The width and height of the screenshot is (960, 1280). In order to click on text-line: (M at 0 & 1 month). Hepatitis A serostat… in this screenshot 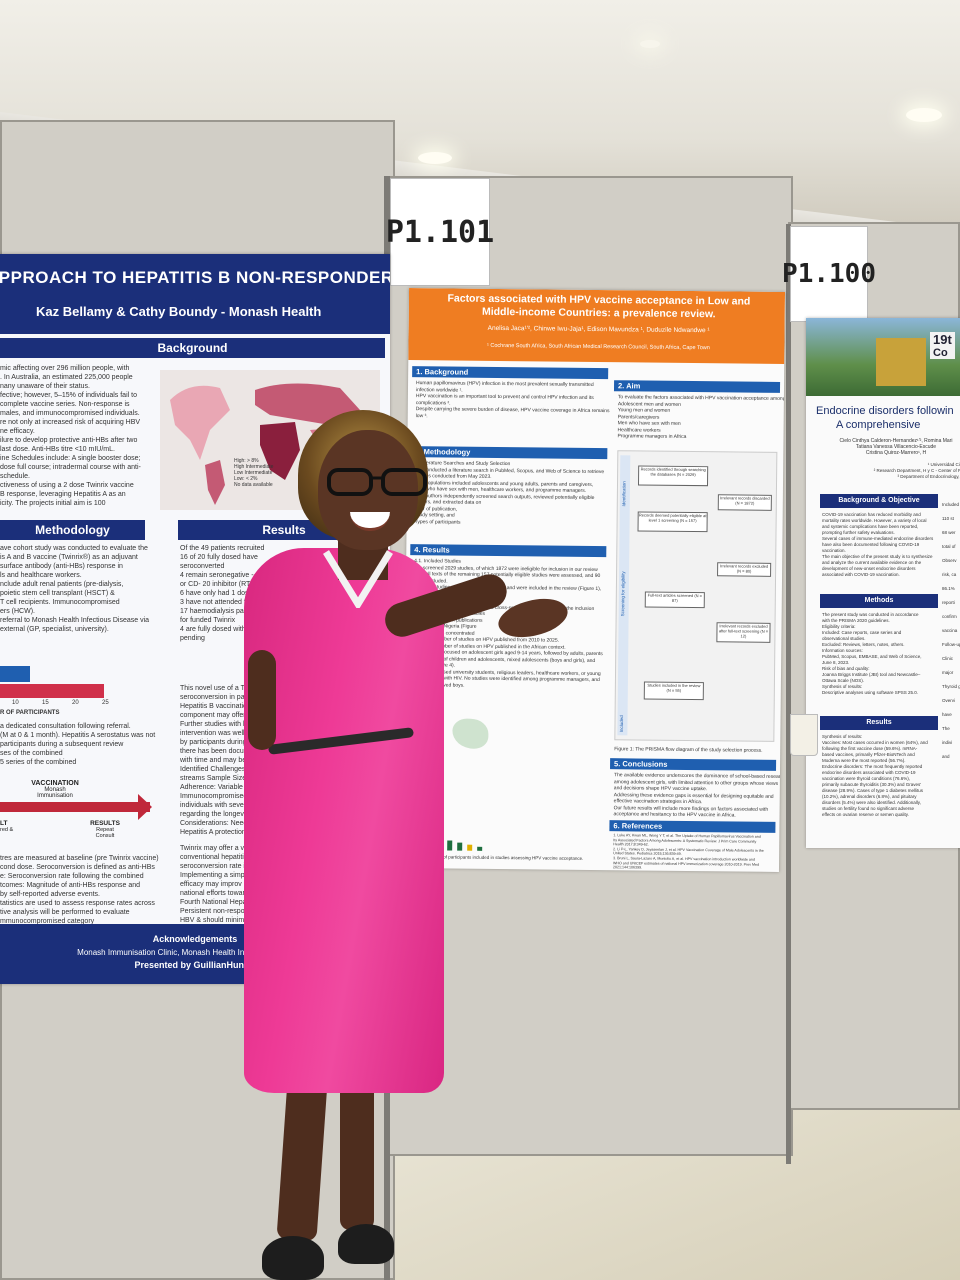, I will do `click(78, 735)`.